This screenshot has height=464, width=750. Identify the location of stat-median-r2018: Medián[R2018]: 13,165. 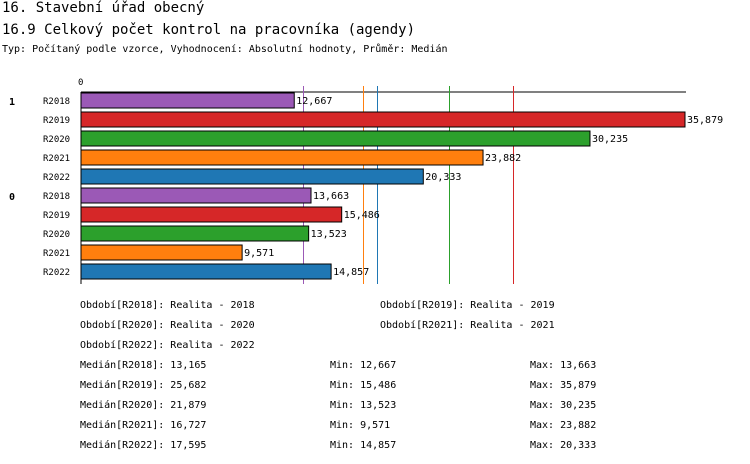
(143, 365).